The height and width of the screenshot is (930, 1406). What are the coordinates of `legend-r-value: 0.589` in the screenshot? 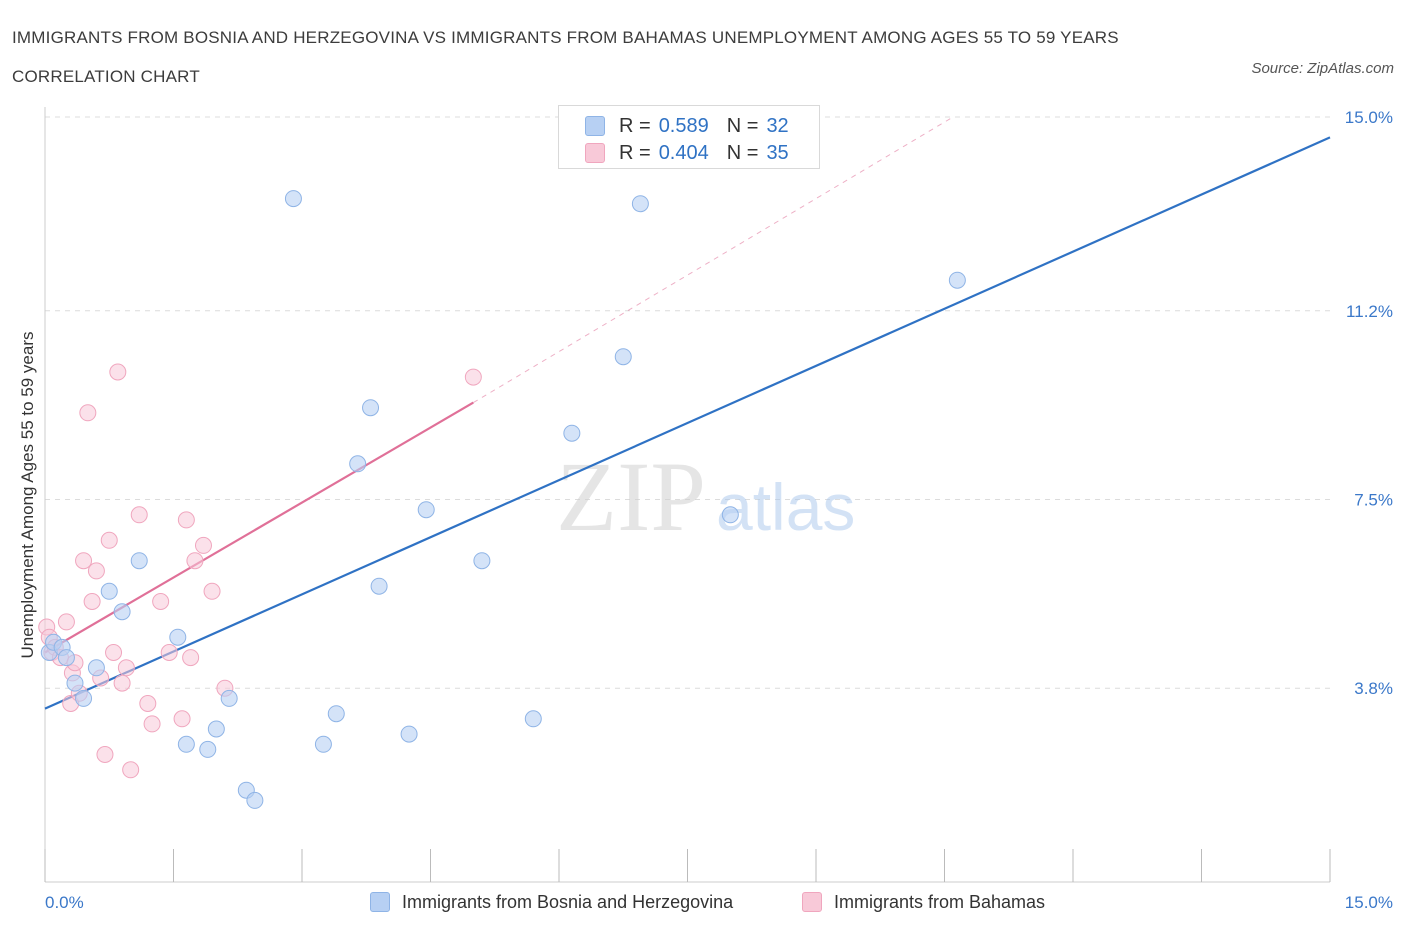 It's located at (683, 125).